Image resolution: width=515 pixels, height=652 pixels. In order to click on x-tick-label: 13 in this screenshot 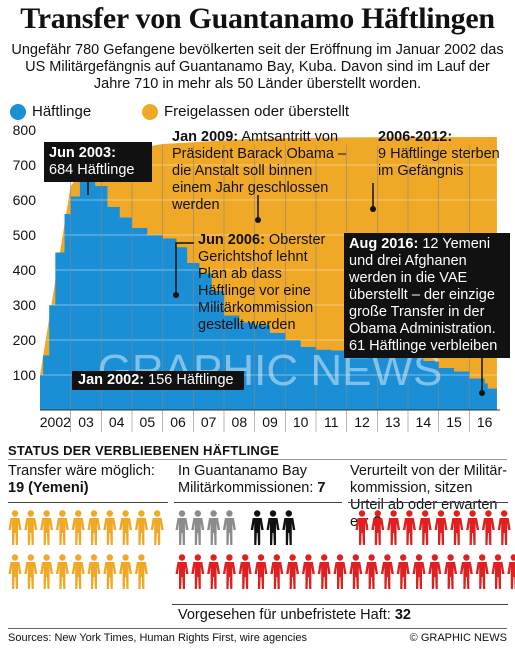, I will do `click(393, 422)`.